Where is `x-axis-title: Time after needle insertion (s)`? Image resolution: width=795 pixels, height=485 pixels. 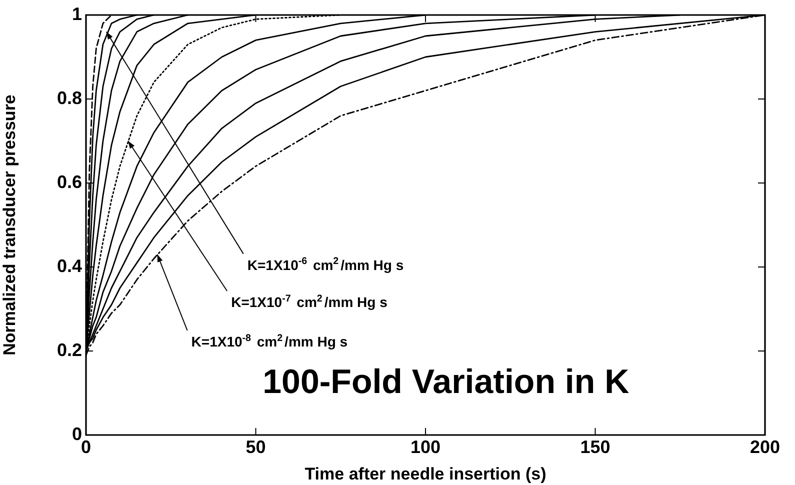
x-axis-title: Time after needle insertion (s) is located at coordinates (425, 474).